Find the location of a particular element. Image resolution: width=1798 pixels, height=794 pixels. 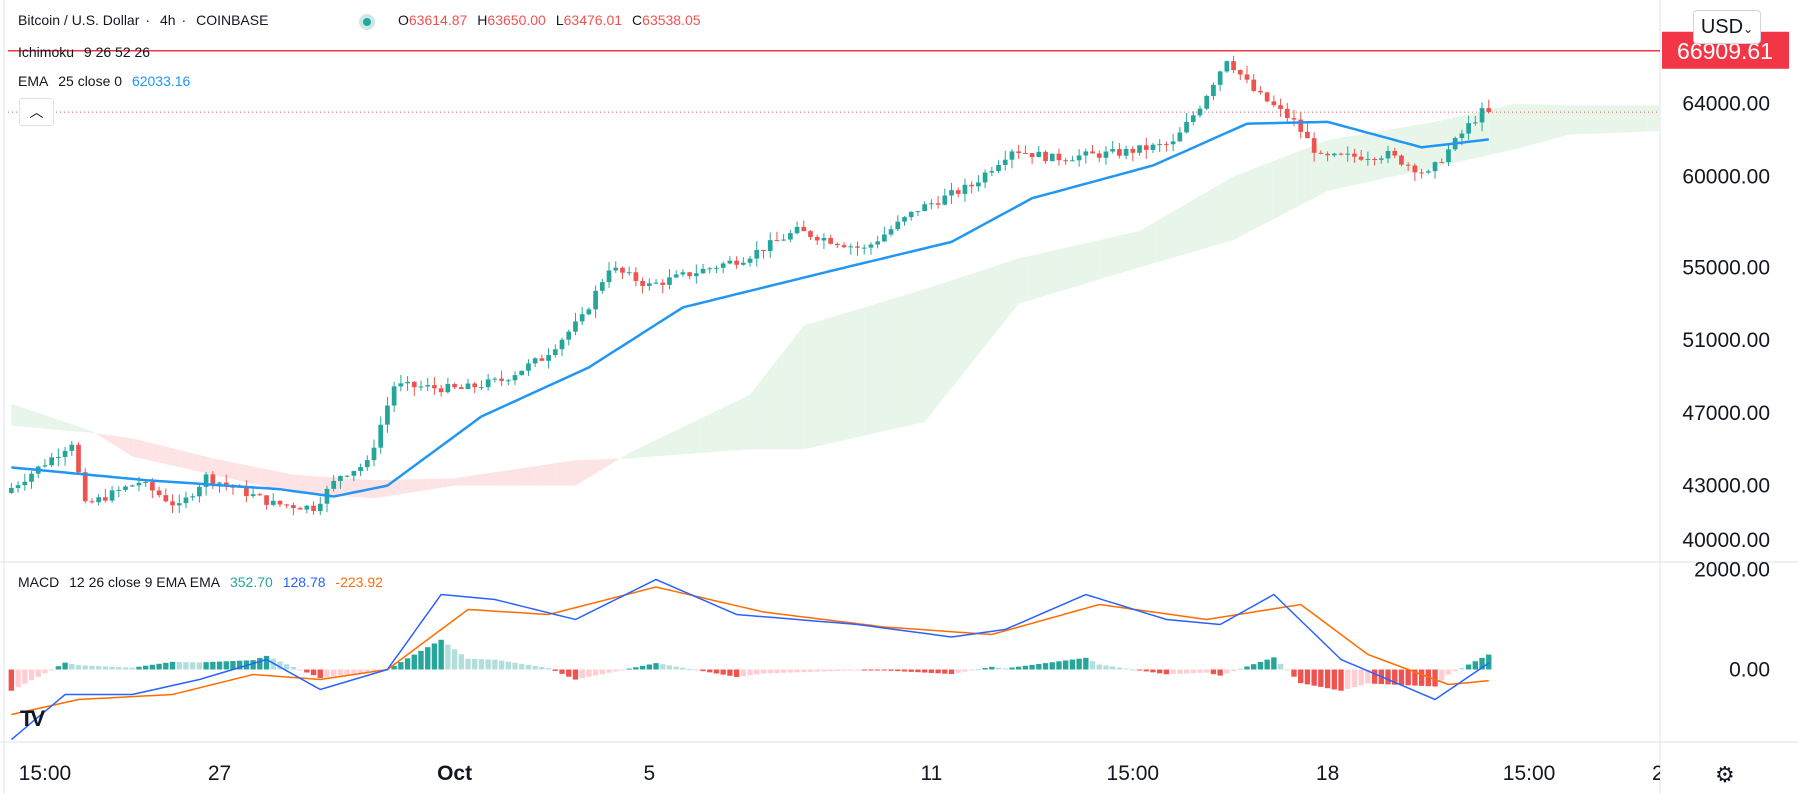

time-tick-label: 15:00 is located at coordinates (1133, 773).